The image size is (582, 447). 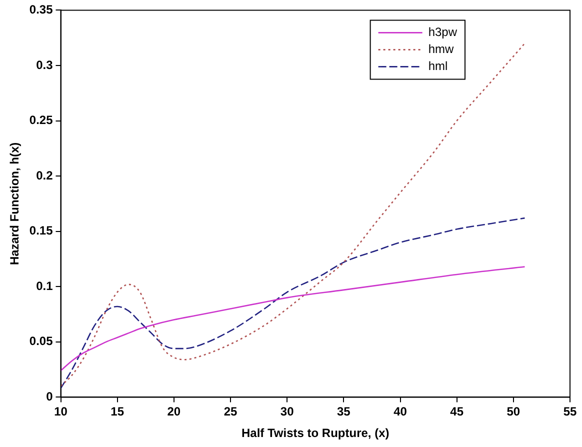 What do you see at coordinates (443, 32) in the screenshot?
I see `legend-label: h3pw` at bounding box center [443, 32].